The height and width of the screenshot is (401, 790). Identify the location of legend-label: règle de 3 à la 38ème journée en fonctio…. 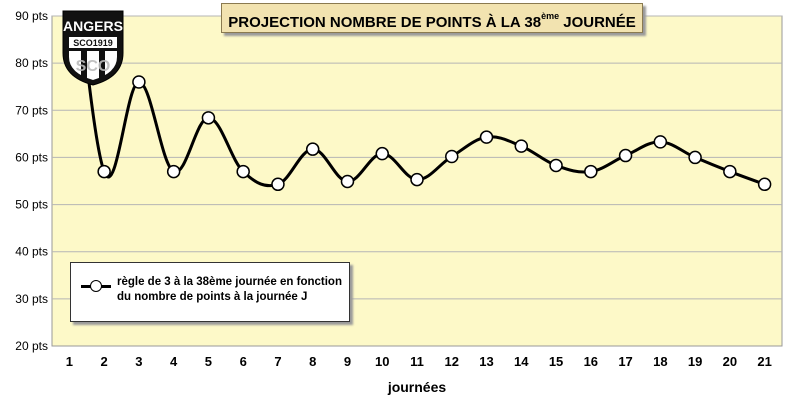
(231, 290).